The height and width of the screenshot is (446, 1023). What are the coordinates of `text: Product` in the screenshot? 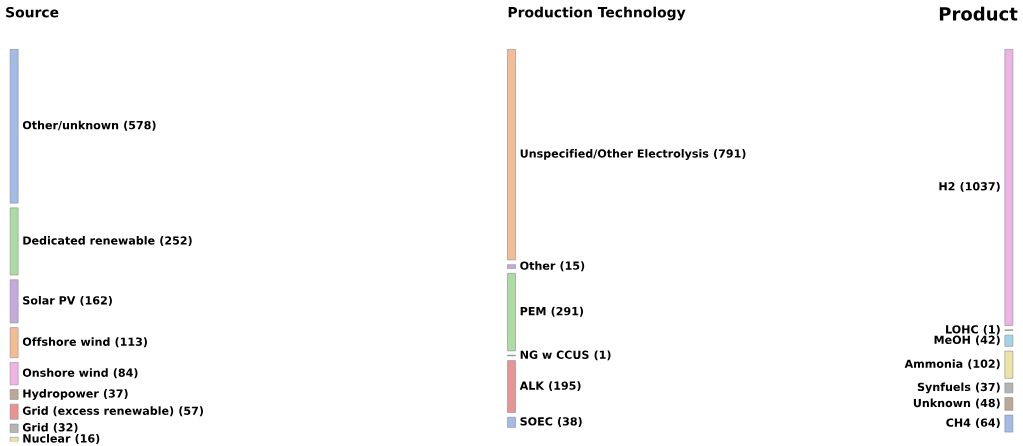 It's located at (978, 13).